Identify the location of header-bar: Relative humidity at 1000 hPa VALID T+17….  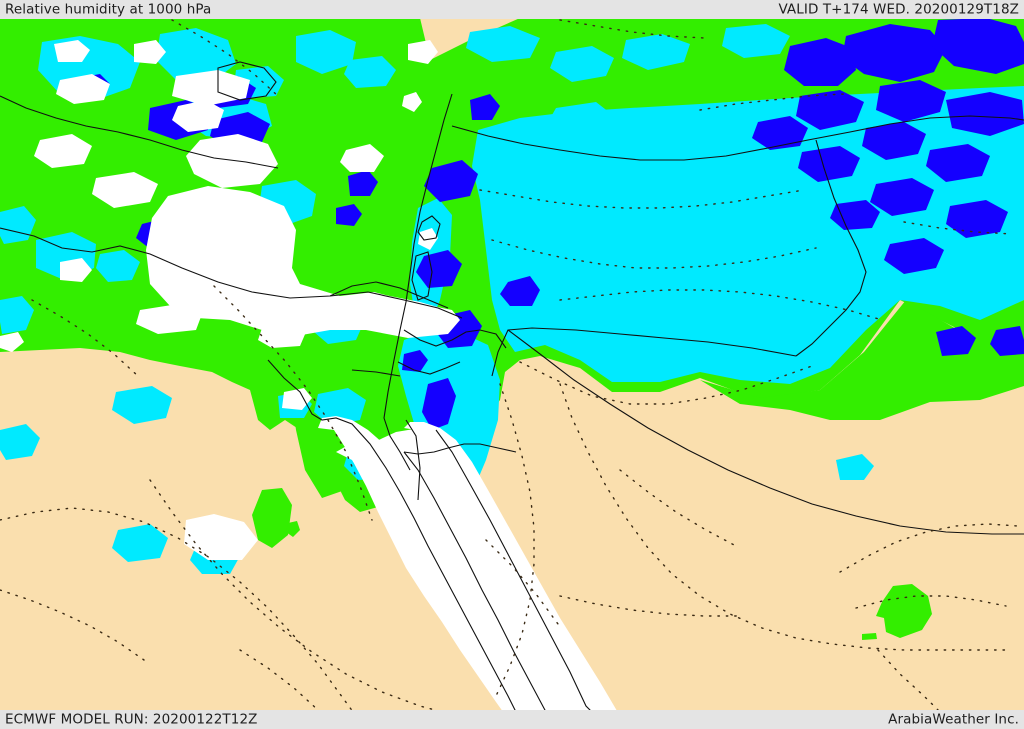
(512, 9).